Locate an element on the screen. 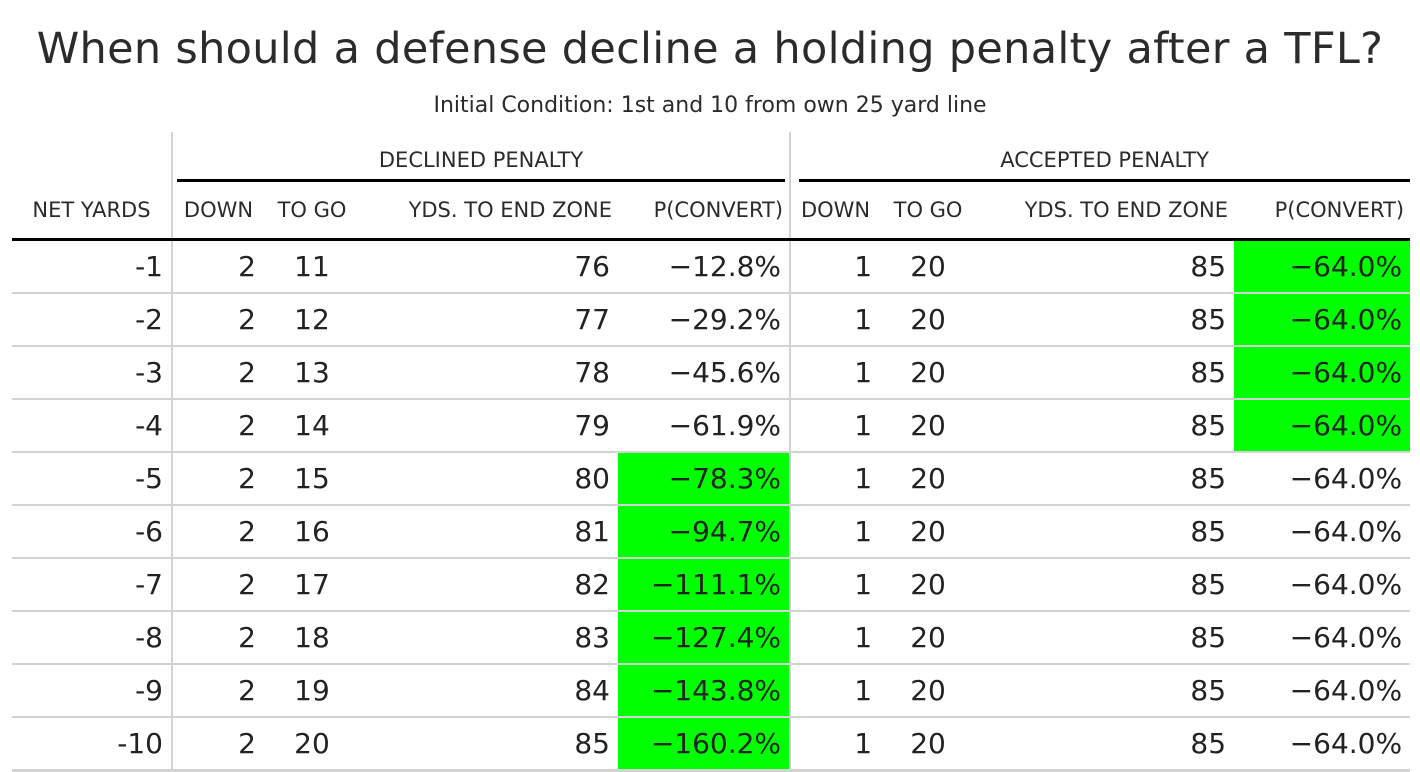  declined-spanner: DECLINED PENALTY is located at coordinates (482, 157).